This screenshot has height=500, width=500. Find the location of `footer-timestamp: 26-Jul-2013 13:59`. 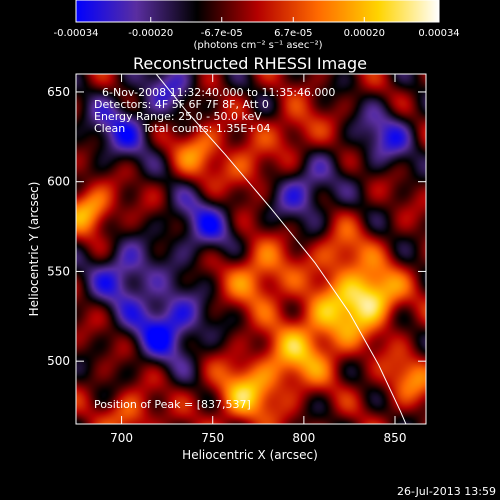

footer-timestamp: 26-Jul-2013 13:59 is located at coordinates (446, 491).